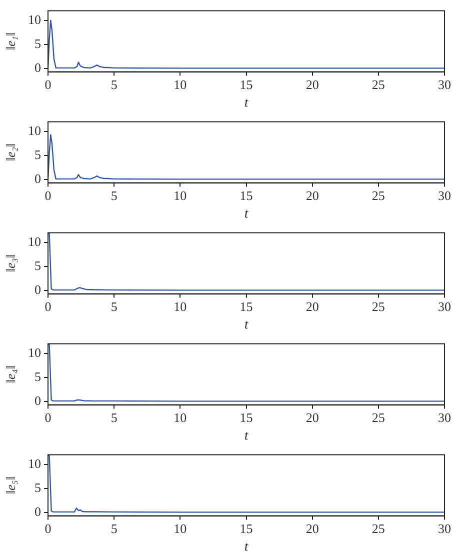 The image size is (453, 557). I want to click on y-axis-title: ‖e₄‖, so click(10, 375).